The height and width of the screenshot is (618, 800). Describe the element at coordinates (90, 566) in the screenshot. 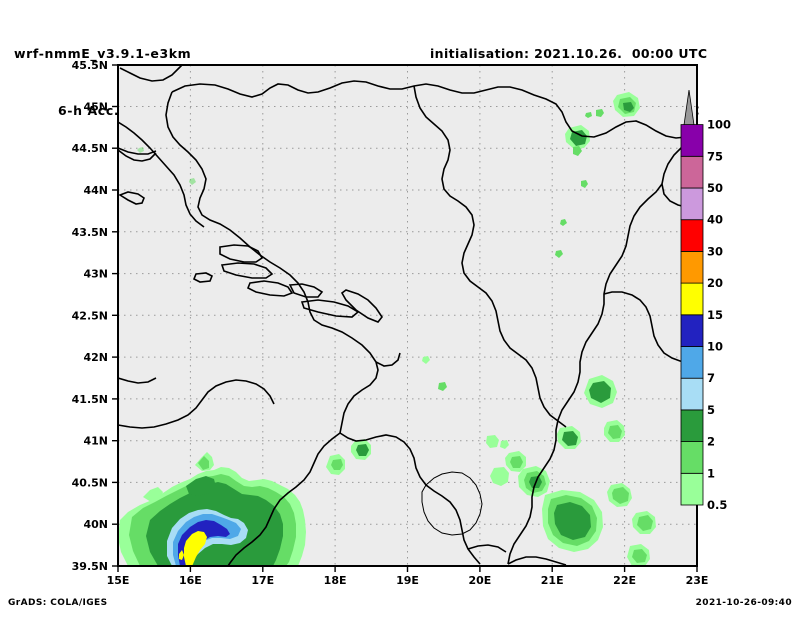

I see `y-tick-label: 39.5N` at that location.